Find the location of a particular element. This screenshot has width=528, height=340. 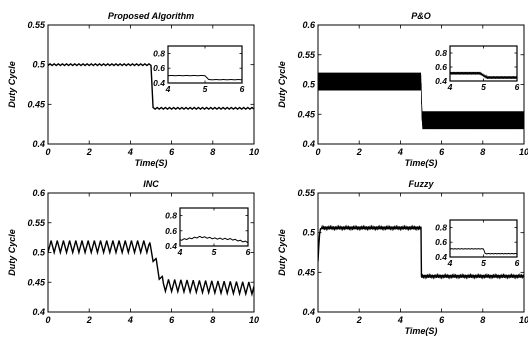

inset-0: 4 5 6 0.4 0.6 0.8 is located at coordinates (199, 69).